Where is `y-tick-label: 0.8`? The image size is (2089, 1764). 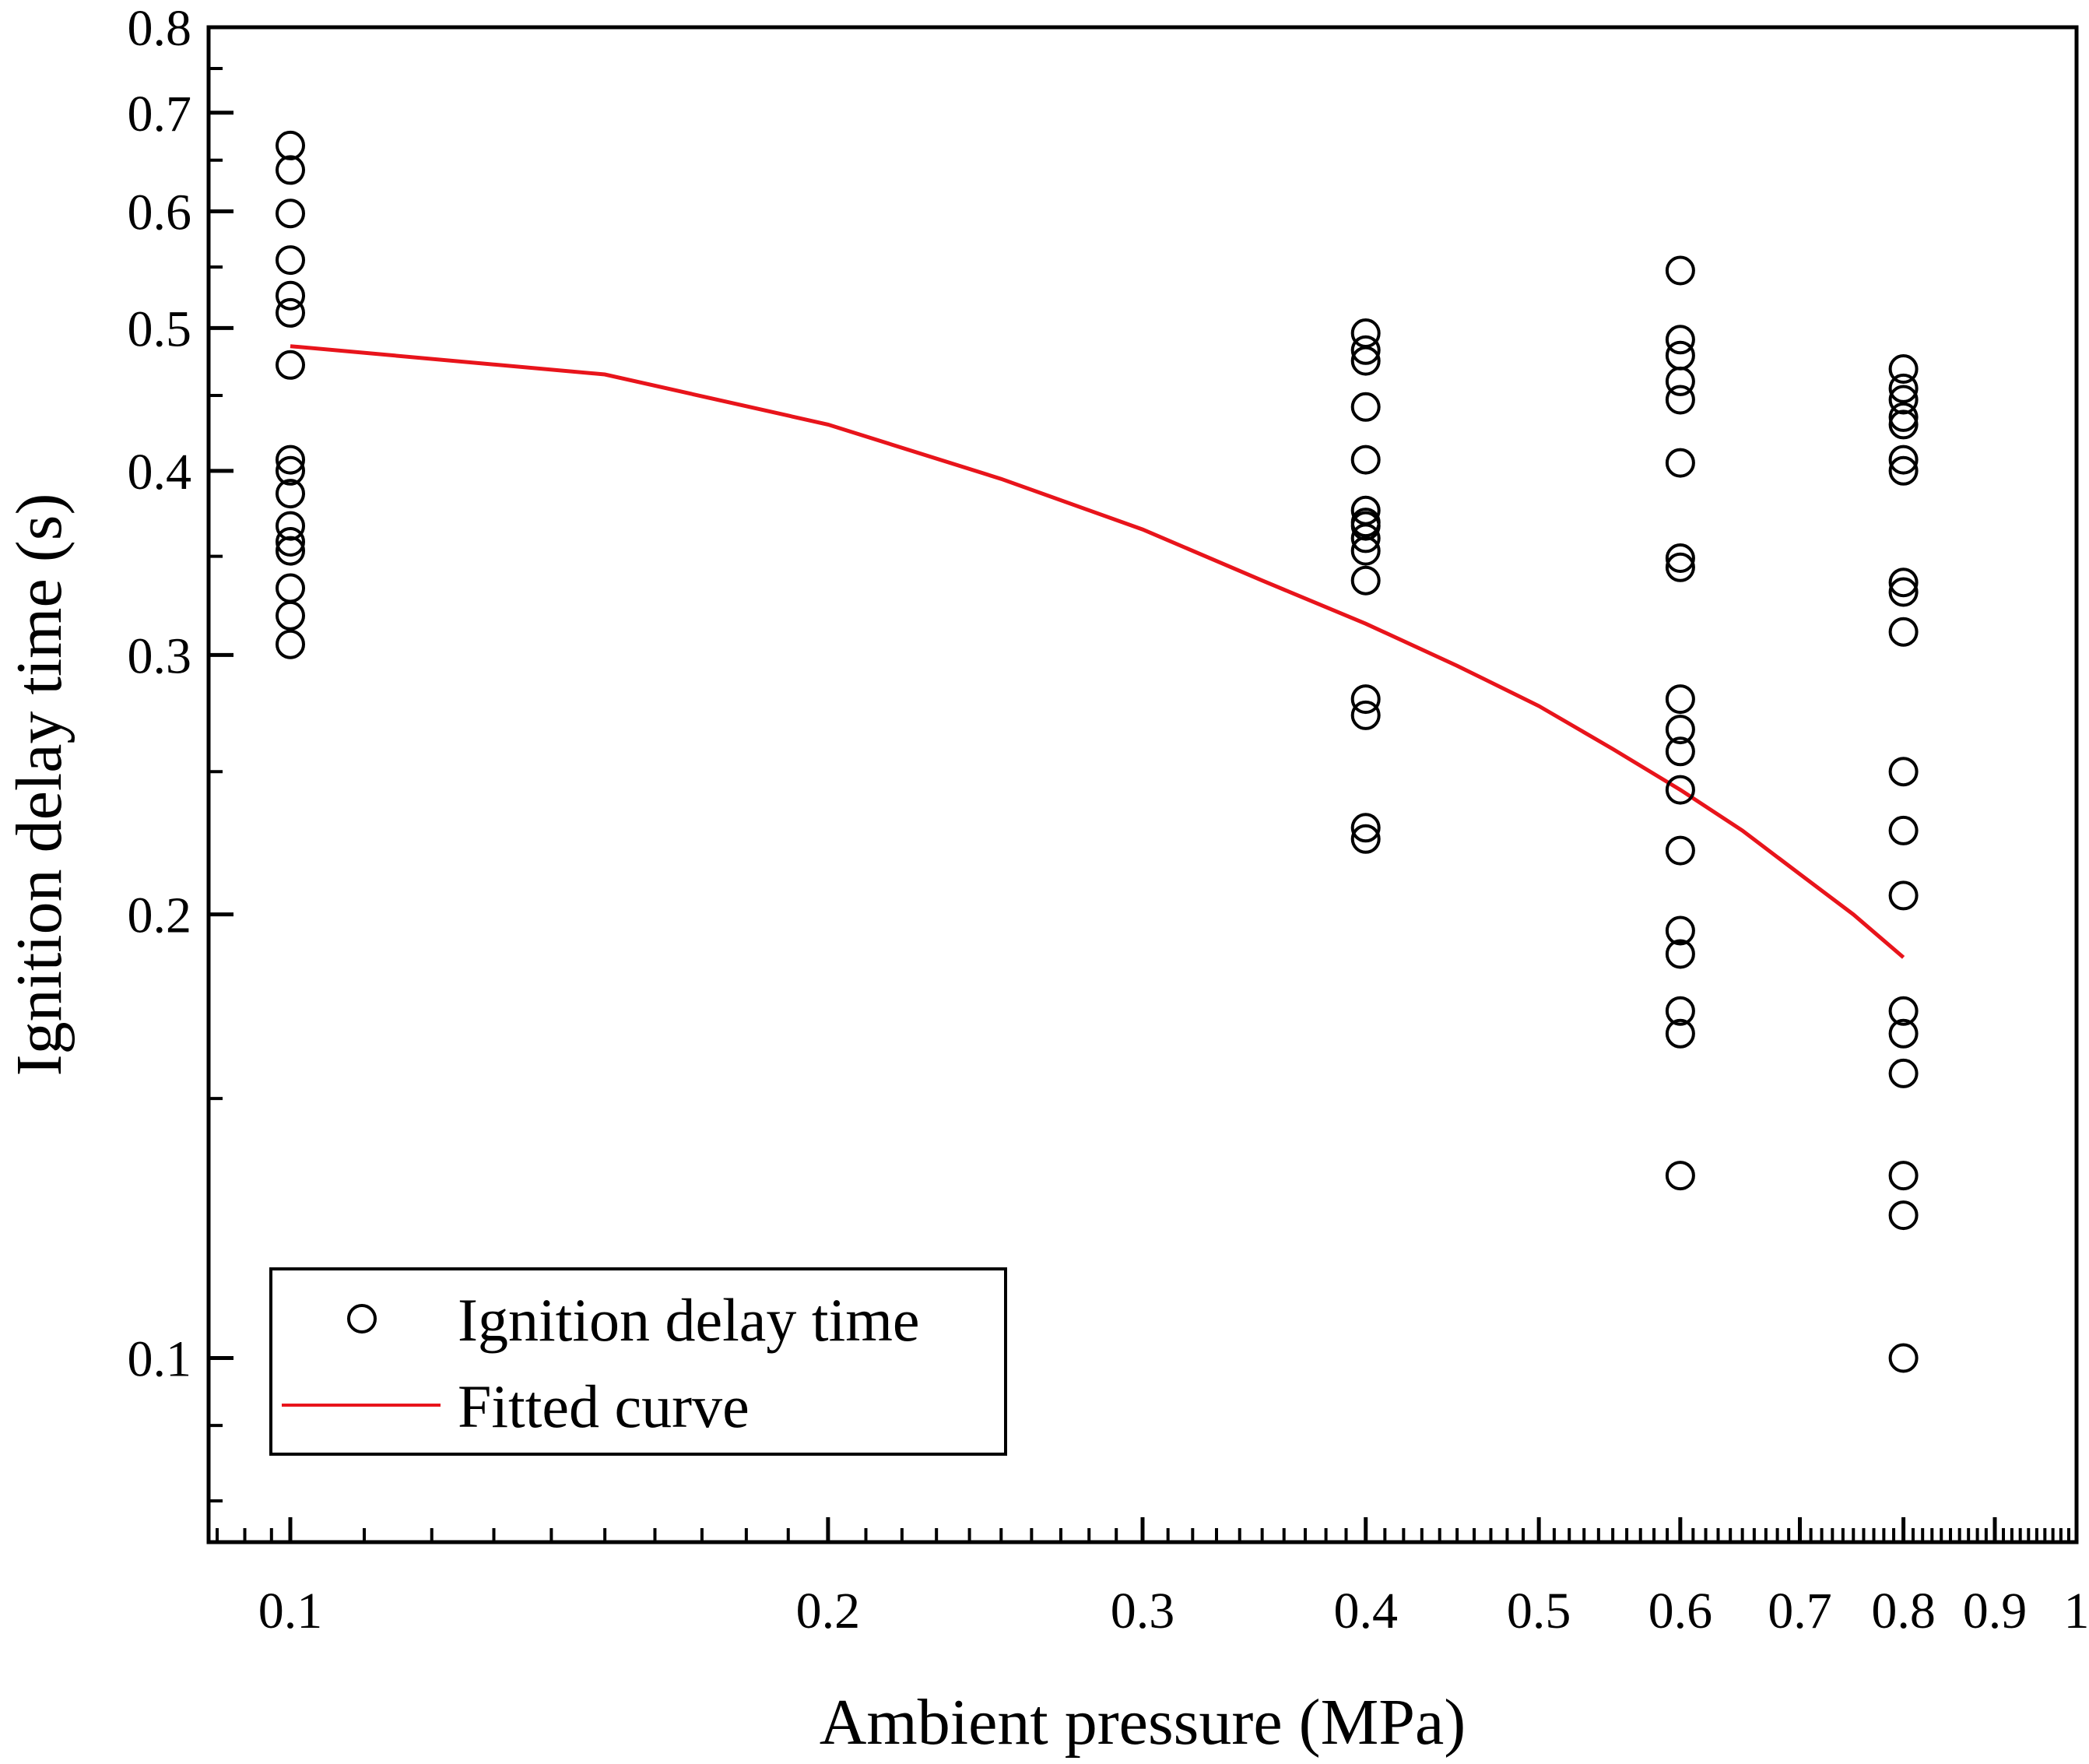 y-tick-label: 0.8 is located at coordinates (160, 28).